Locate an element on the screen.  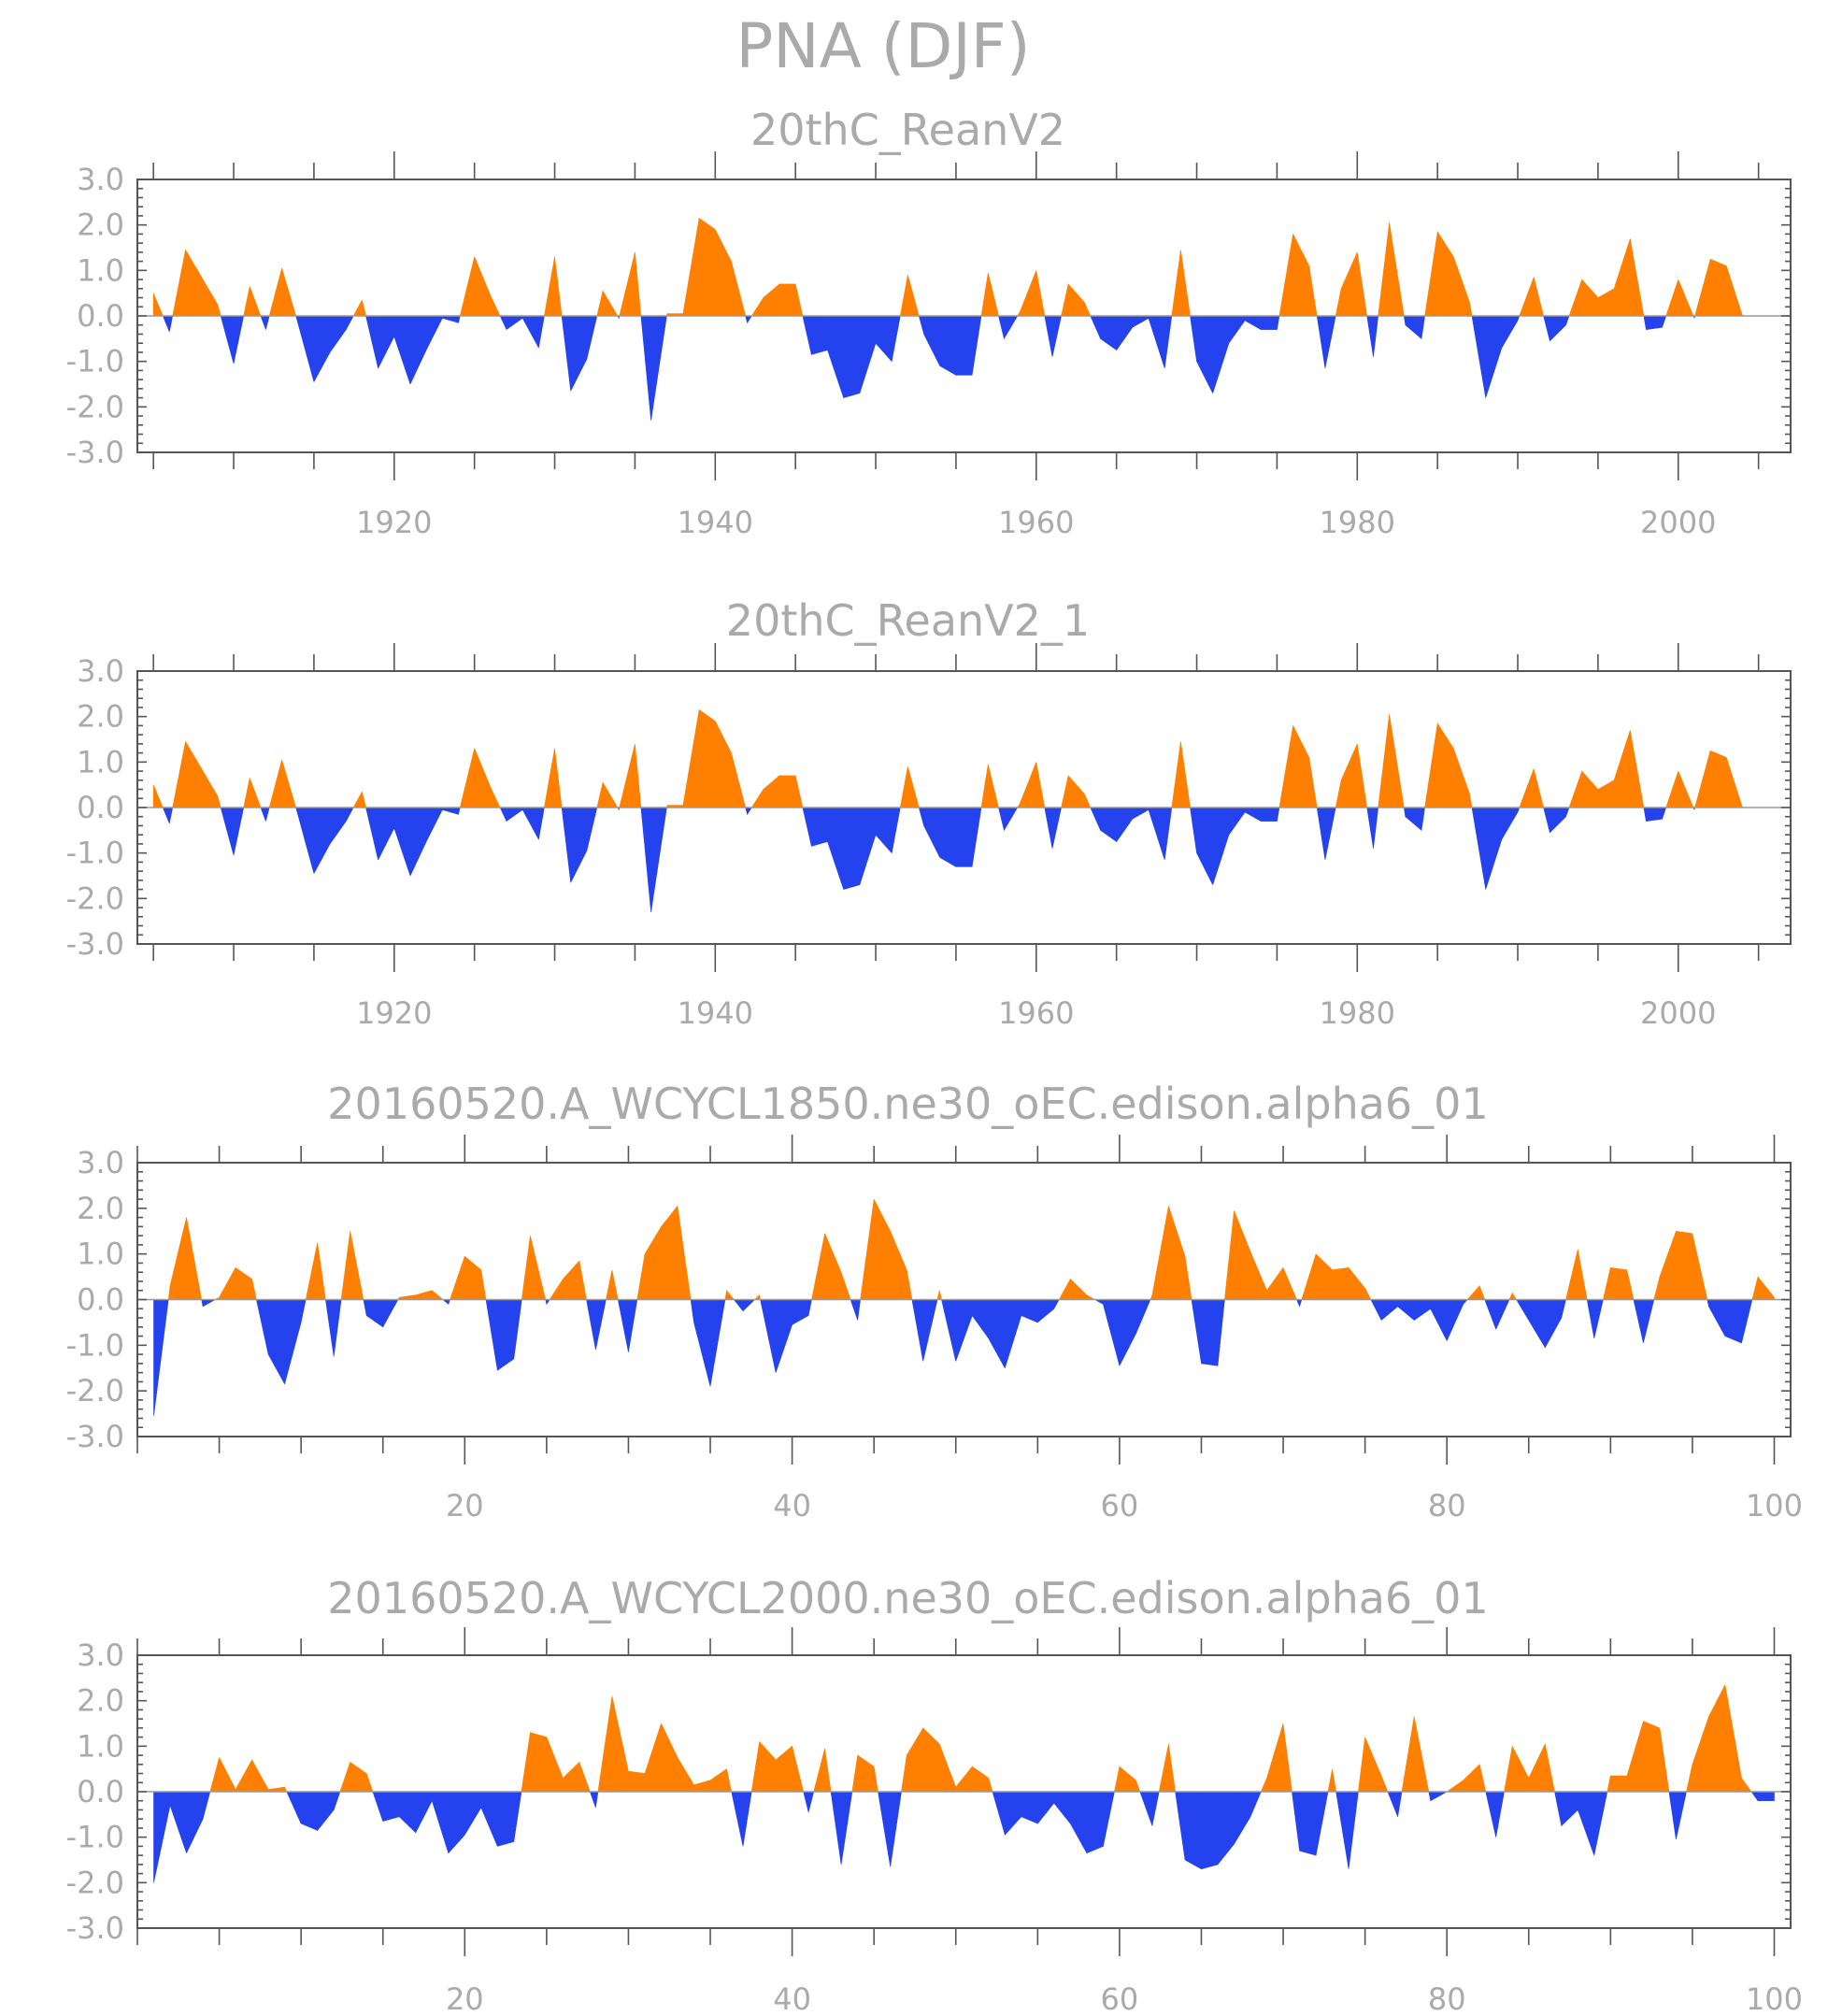
figure-title: PNA (DJF) is located at coordinates (882, 46).